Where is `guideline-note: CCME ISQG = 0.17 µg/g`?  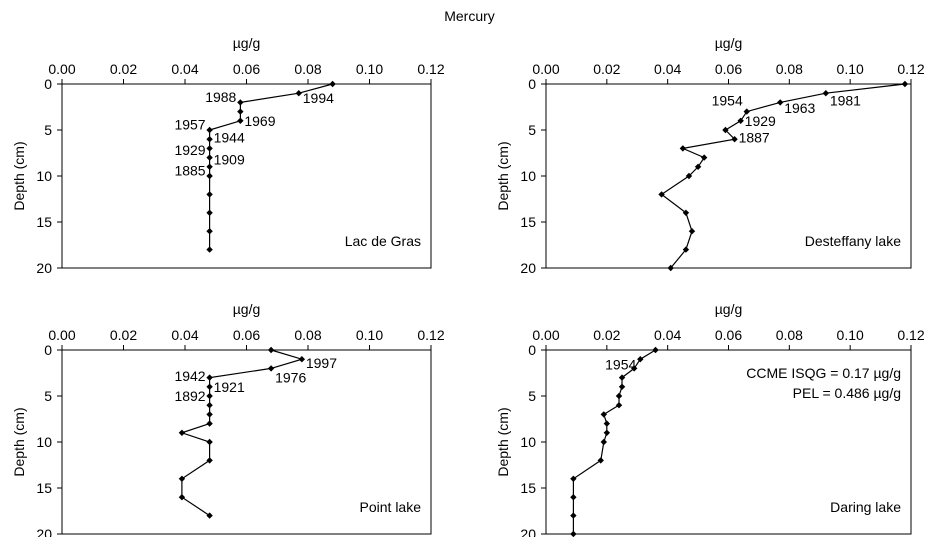
guideline-note: CCME ISQG = 0.17 µg/g is located at coordinates (823, 373).